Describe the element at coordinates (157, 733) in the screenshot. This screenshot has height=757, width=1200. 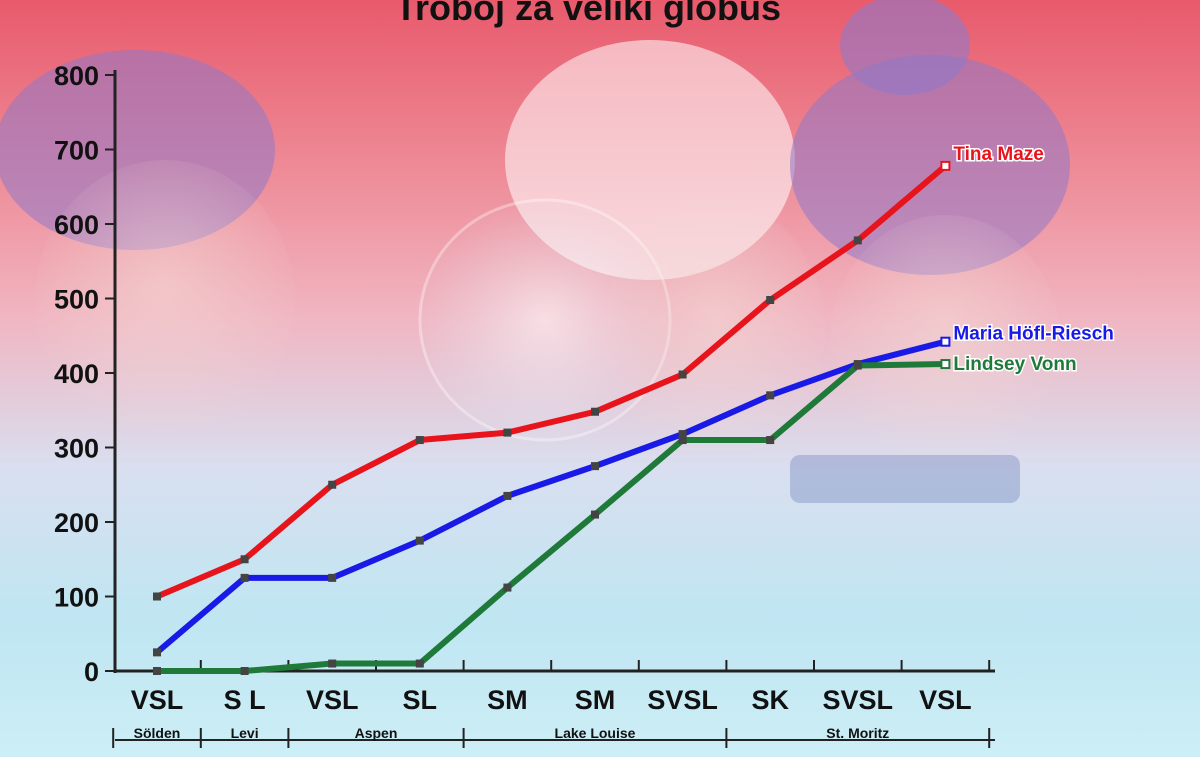
I see `venue-label: Sölden` at that location.